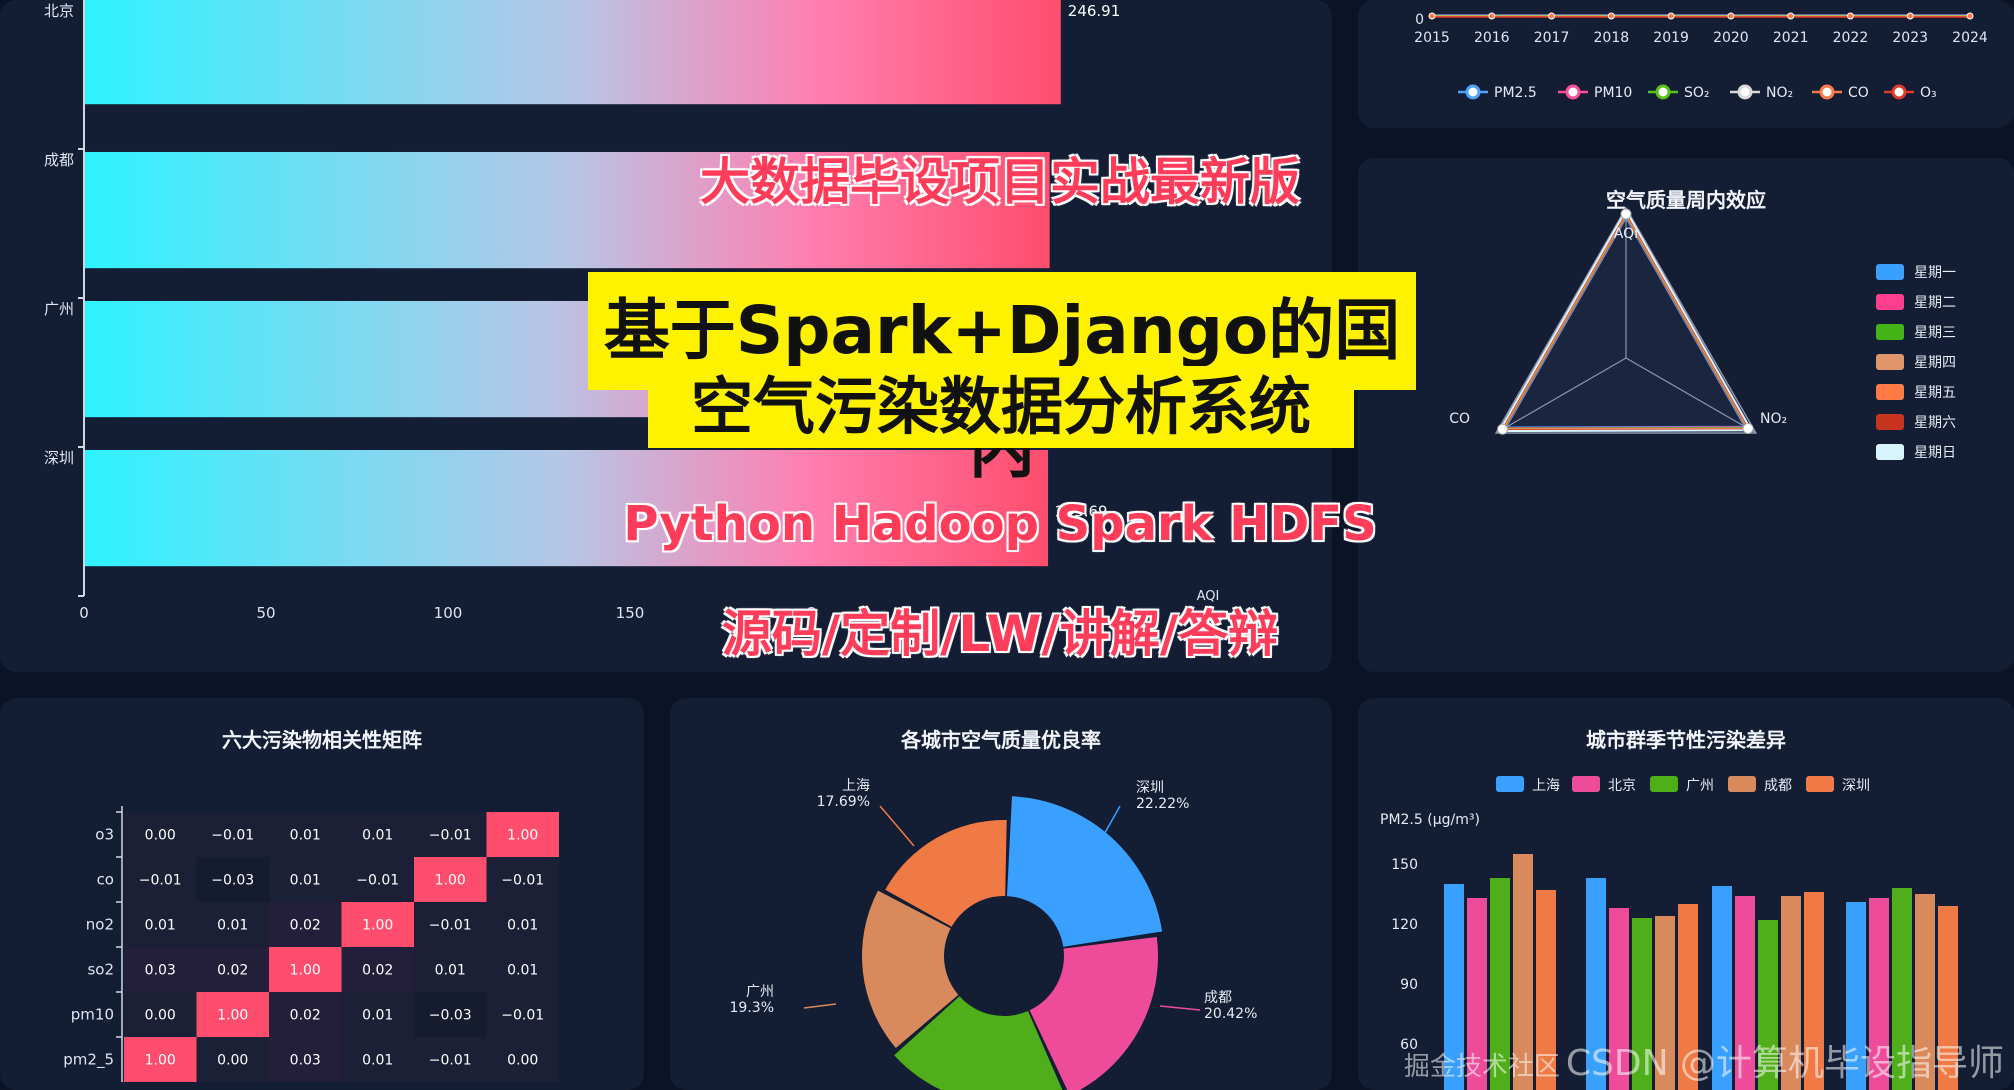 This screenshot has height=1090, width=2014. What do you see at coordinates (1208, 596) in the screenshot?
I see `x-axis-label: AQI` at bounding box center [1208, 596].